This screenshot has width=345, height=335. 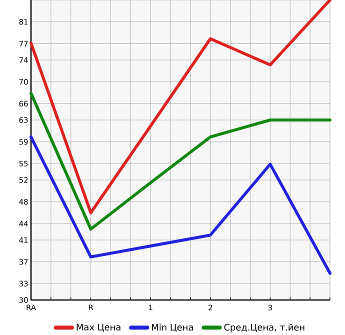 I want to click on legend-label: Min Цена, so click(x=172, y=328).